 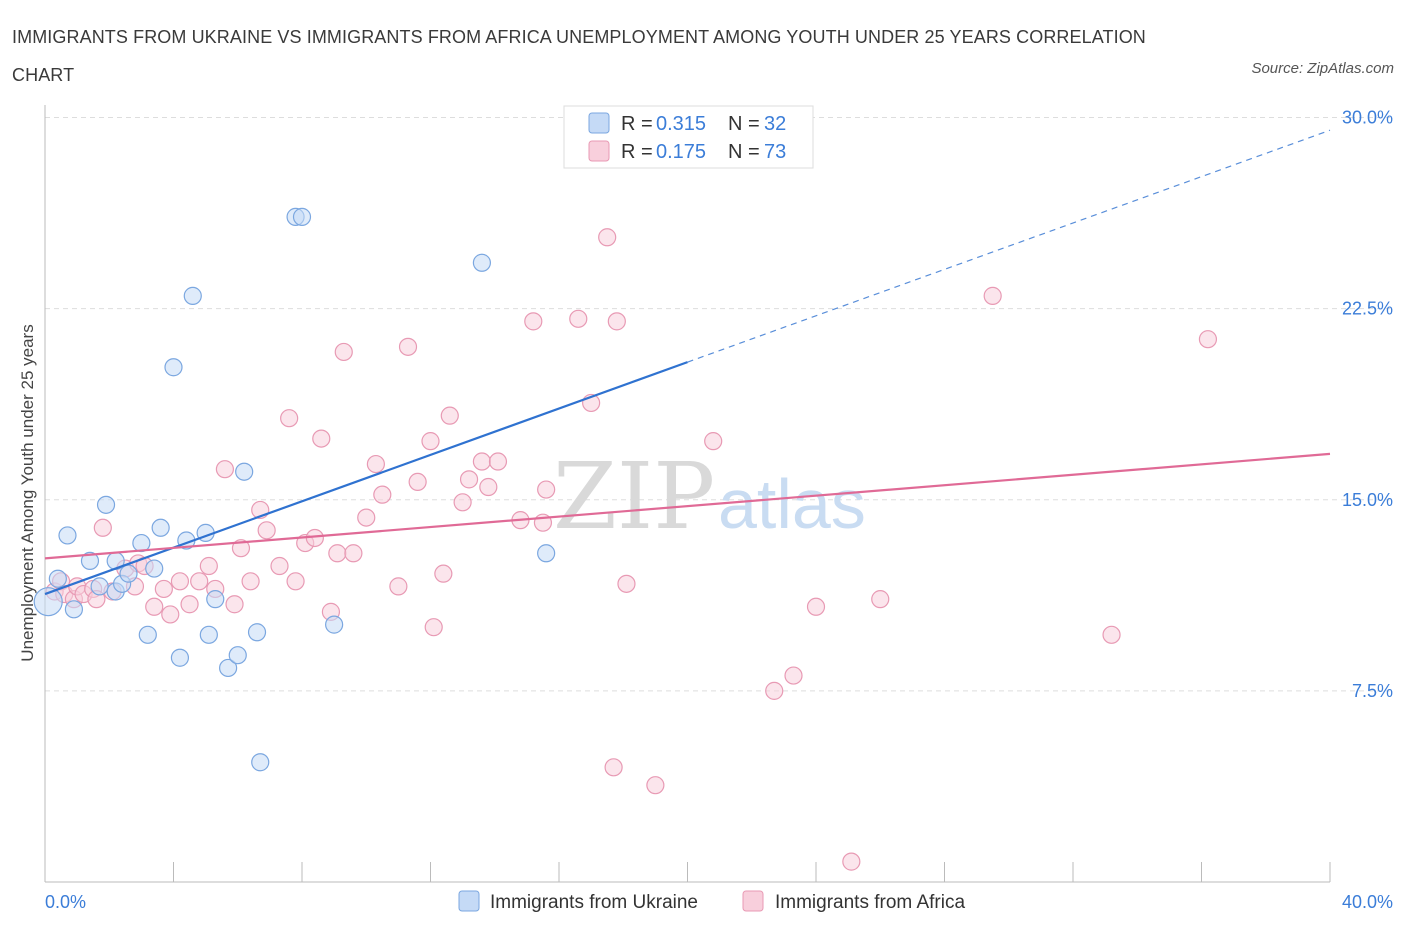 What do you see at coordinates (775, 152) in the screenshot?
I see `africa-n-value: 73` at bounding box center [775, 152].